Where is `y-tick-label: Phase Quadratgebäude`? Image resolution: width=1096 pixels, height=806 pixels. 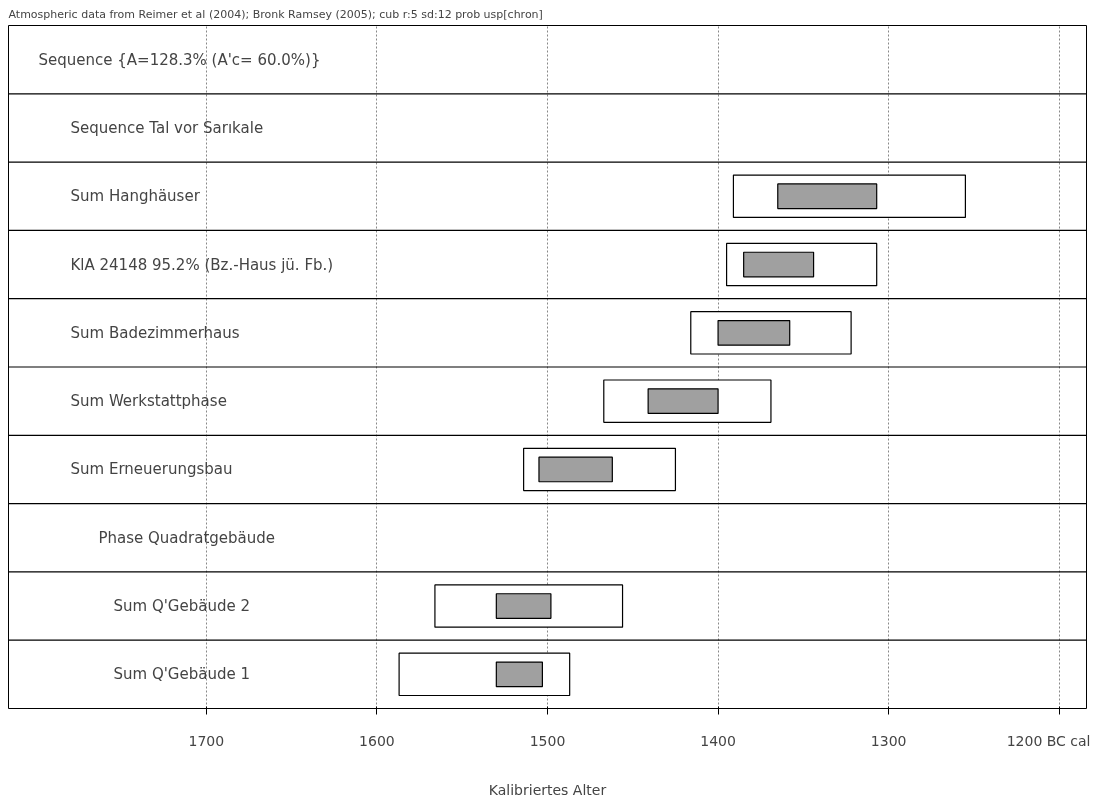
y-tick-label: Phase Quadratgebäude is located at coordinates (187, 537).